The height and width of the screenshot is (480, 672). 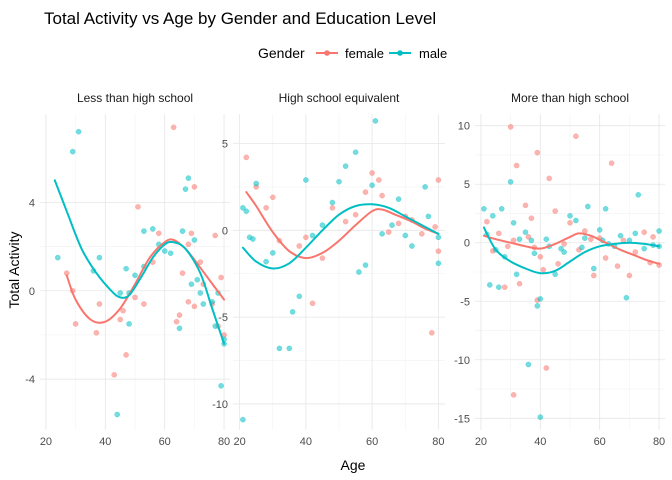 I want to click on points-male, so click(x=571, y=299).